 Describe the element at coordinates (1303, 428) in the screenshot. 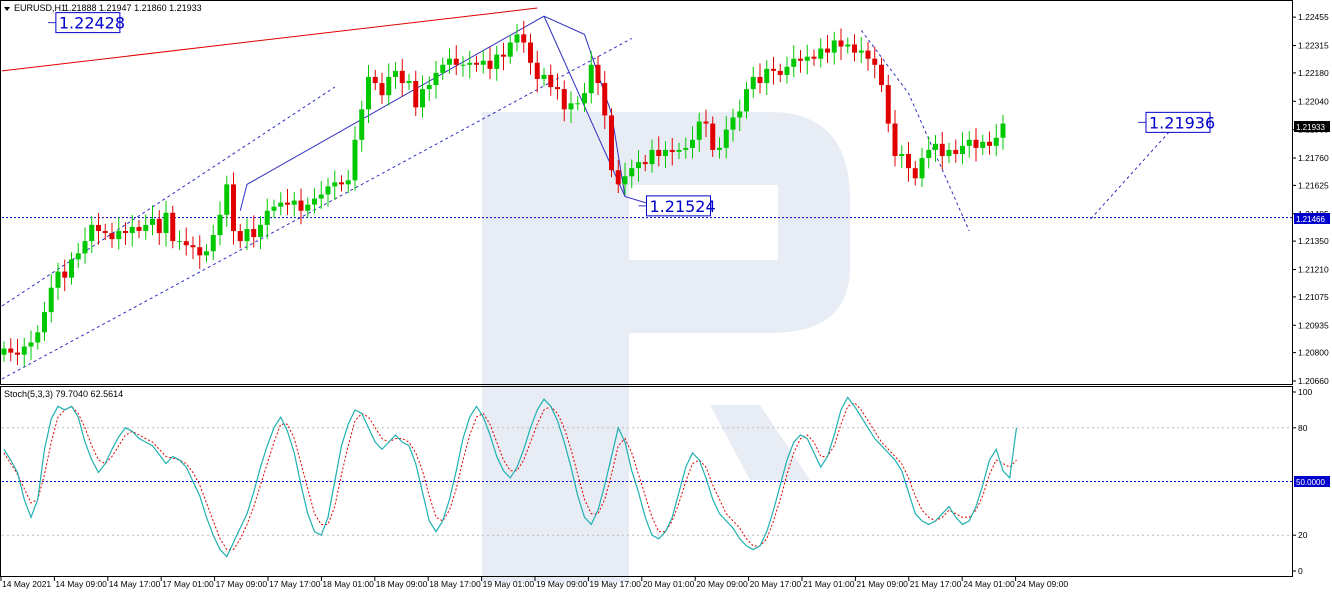

I see `stoch-tick-label: 80` at that location.